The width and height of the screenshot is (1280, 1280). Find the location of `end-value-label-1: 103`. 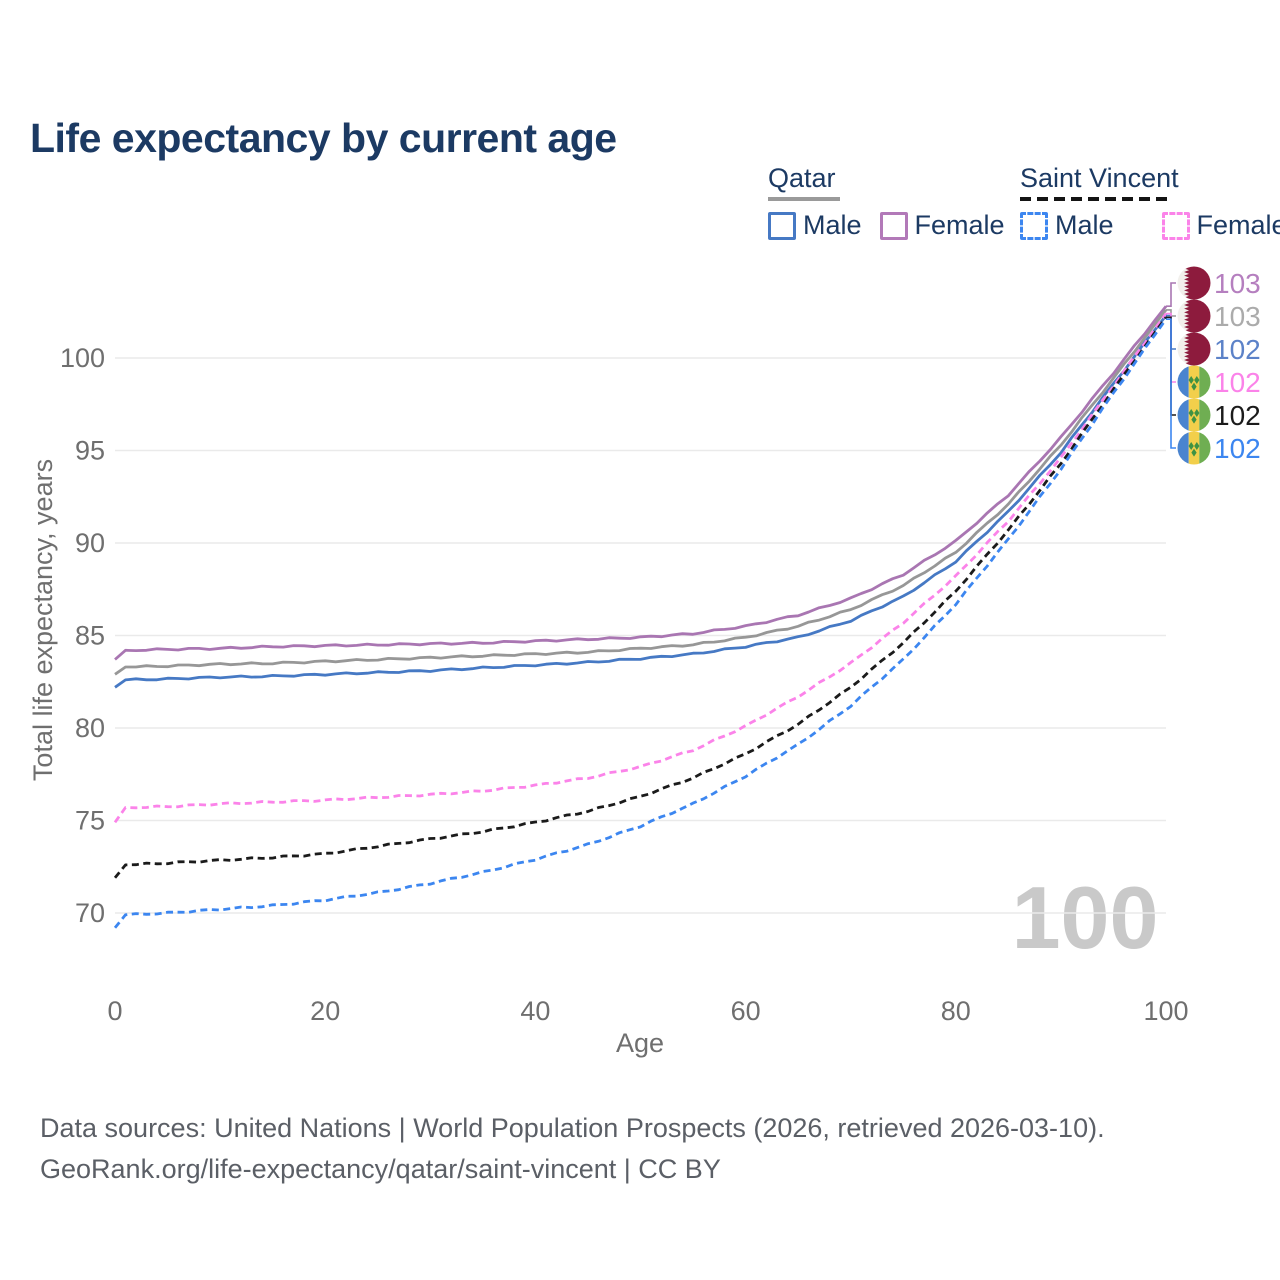

end-value-label-1: 103 is located at coordinates (1237, 316).